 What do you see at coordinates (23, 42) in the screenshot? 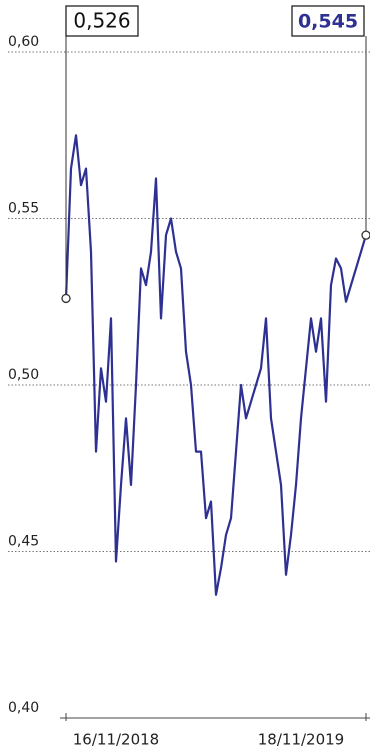
I see `y-tick-label: 0,60` at bounding box center [23, 42].